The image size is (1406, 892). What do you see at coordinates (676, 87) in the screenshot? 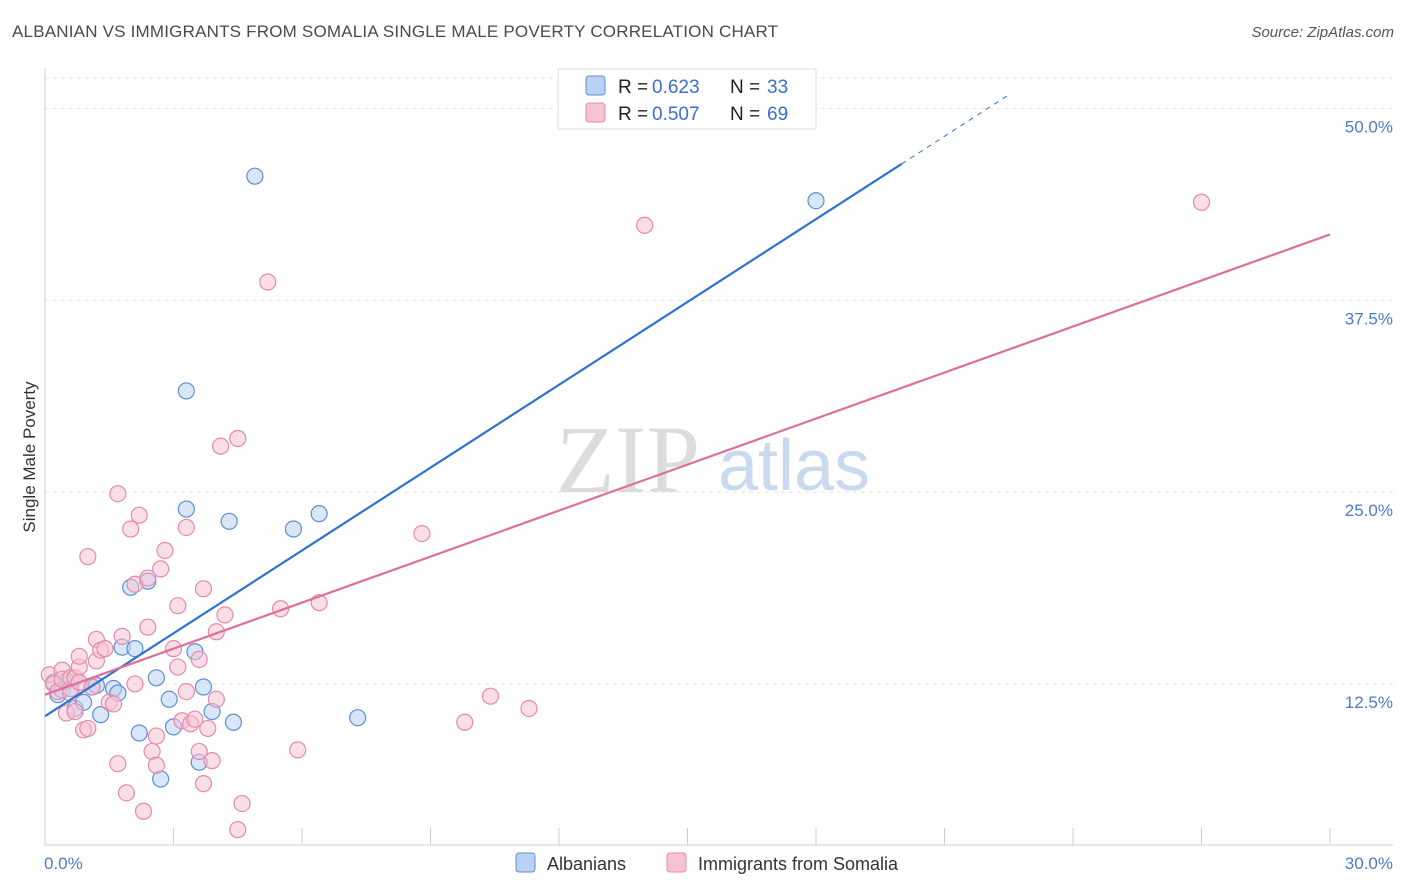
I see `legend-r-value-albanians: 0.623` at bounding box center [676, 87].